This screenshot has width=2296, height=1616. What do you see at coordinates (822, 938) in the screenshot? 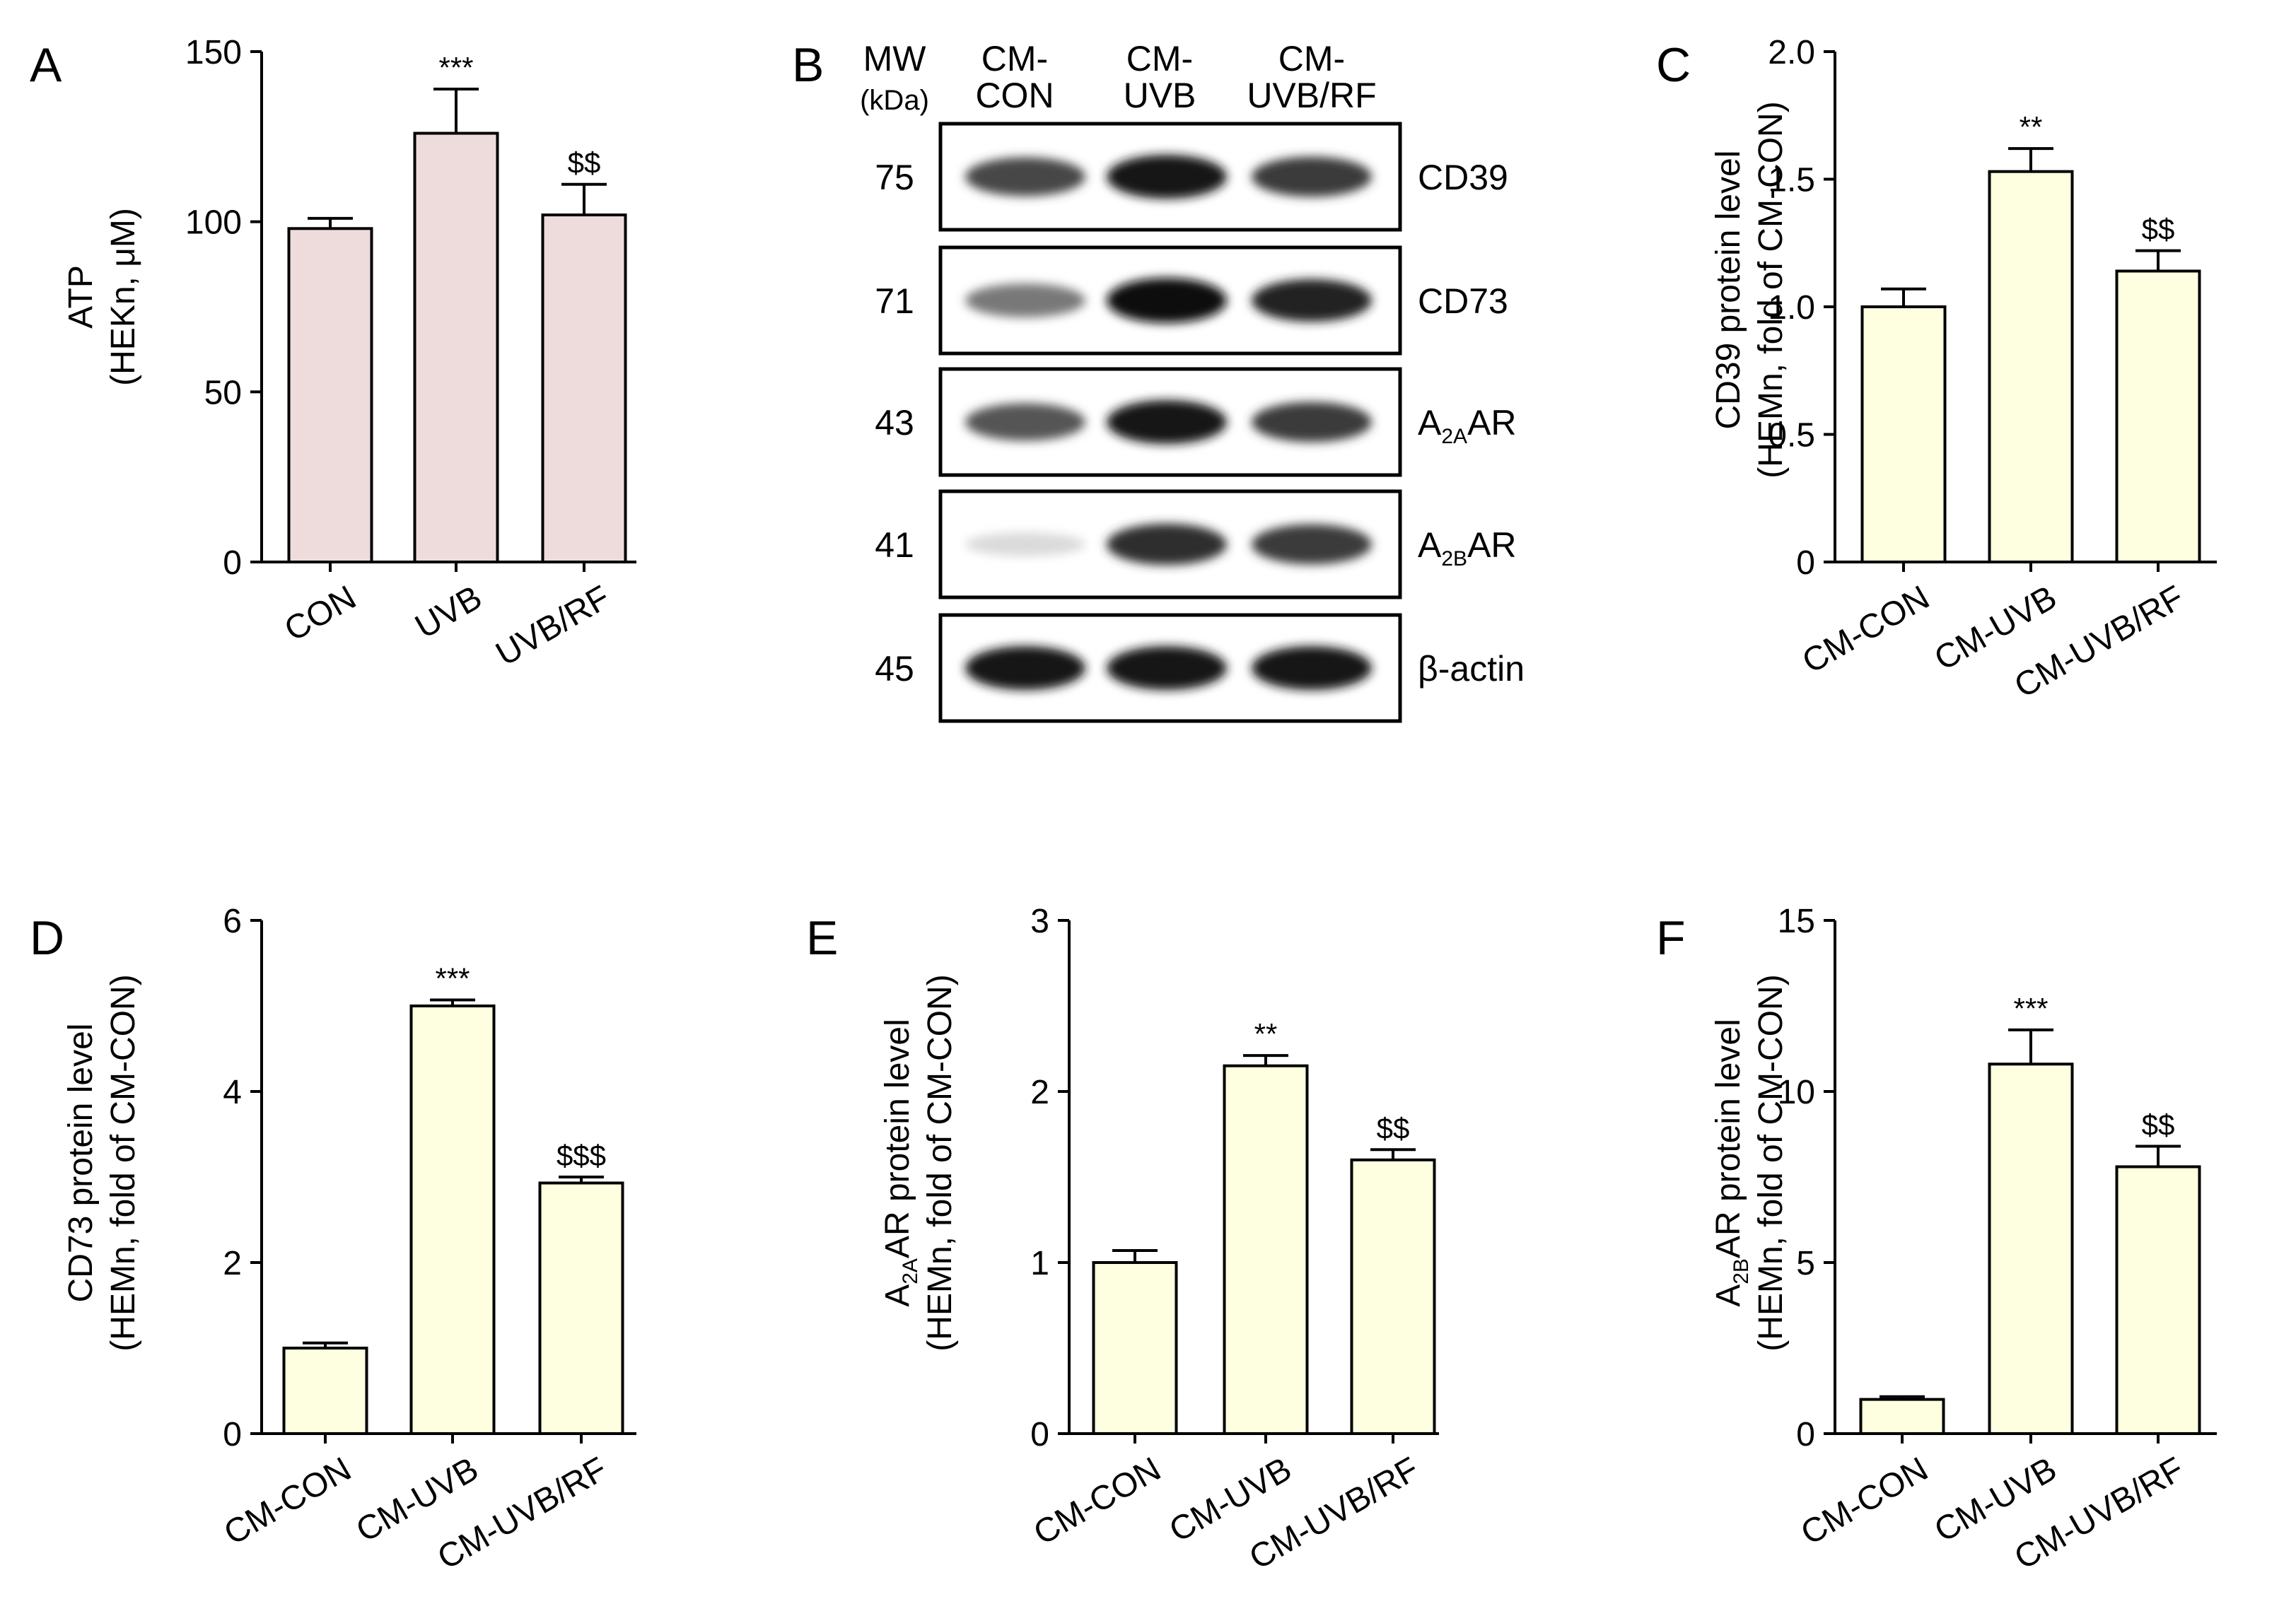
I see `panel-letter: E` at bounding box center [822, 938].